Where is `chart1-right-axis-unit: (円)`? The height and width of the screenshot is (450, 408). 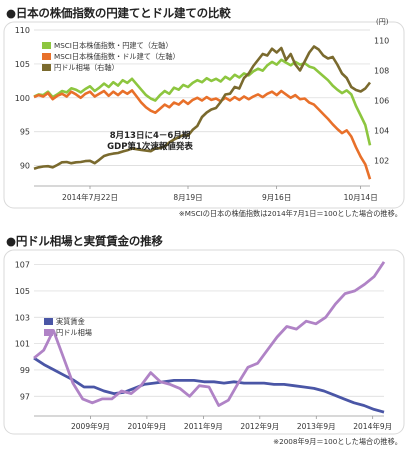
chart1-right-axis-unit: (円) is located at coordinates (382, 22).